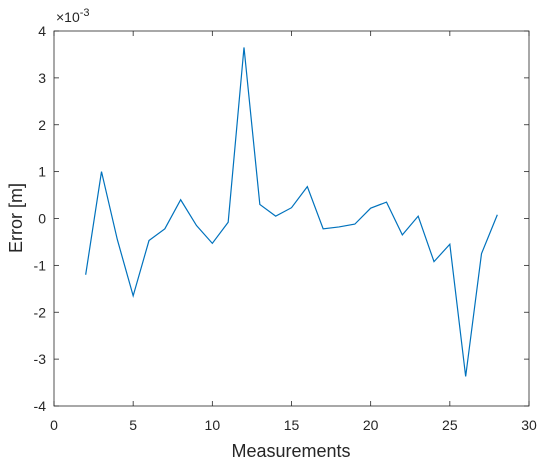 The width and height of the screenshot is (550, 472). I want to click on x-tick-label: 25, so click(450, 425).